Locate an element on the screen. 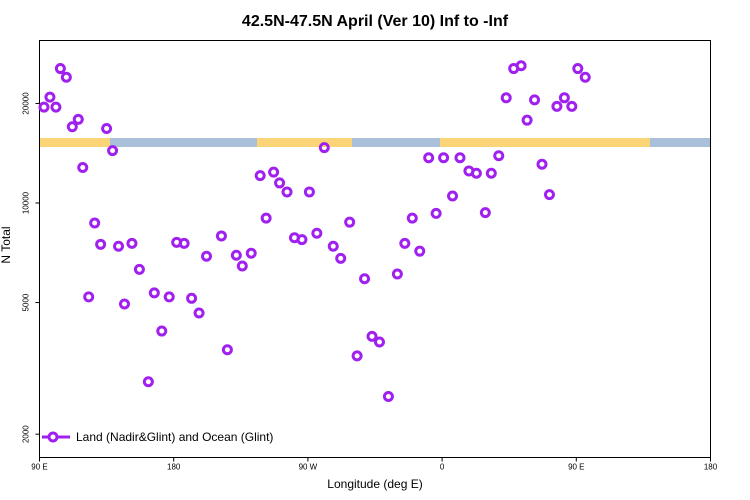  x-axis-label: Longitude (deg E) is located at coordinates (374, 484).